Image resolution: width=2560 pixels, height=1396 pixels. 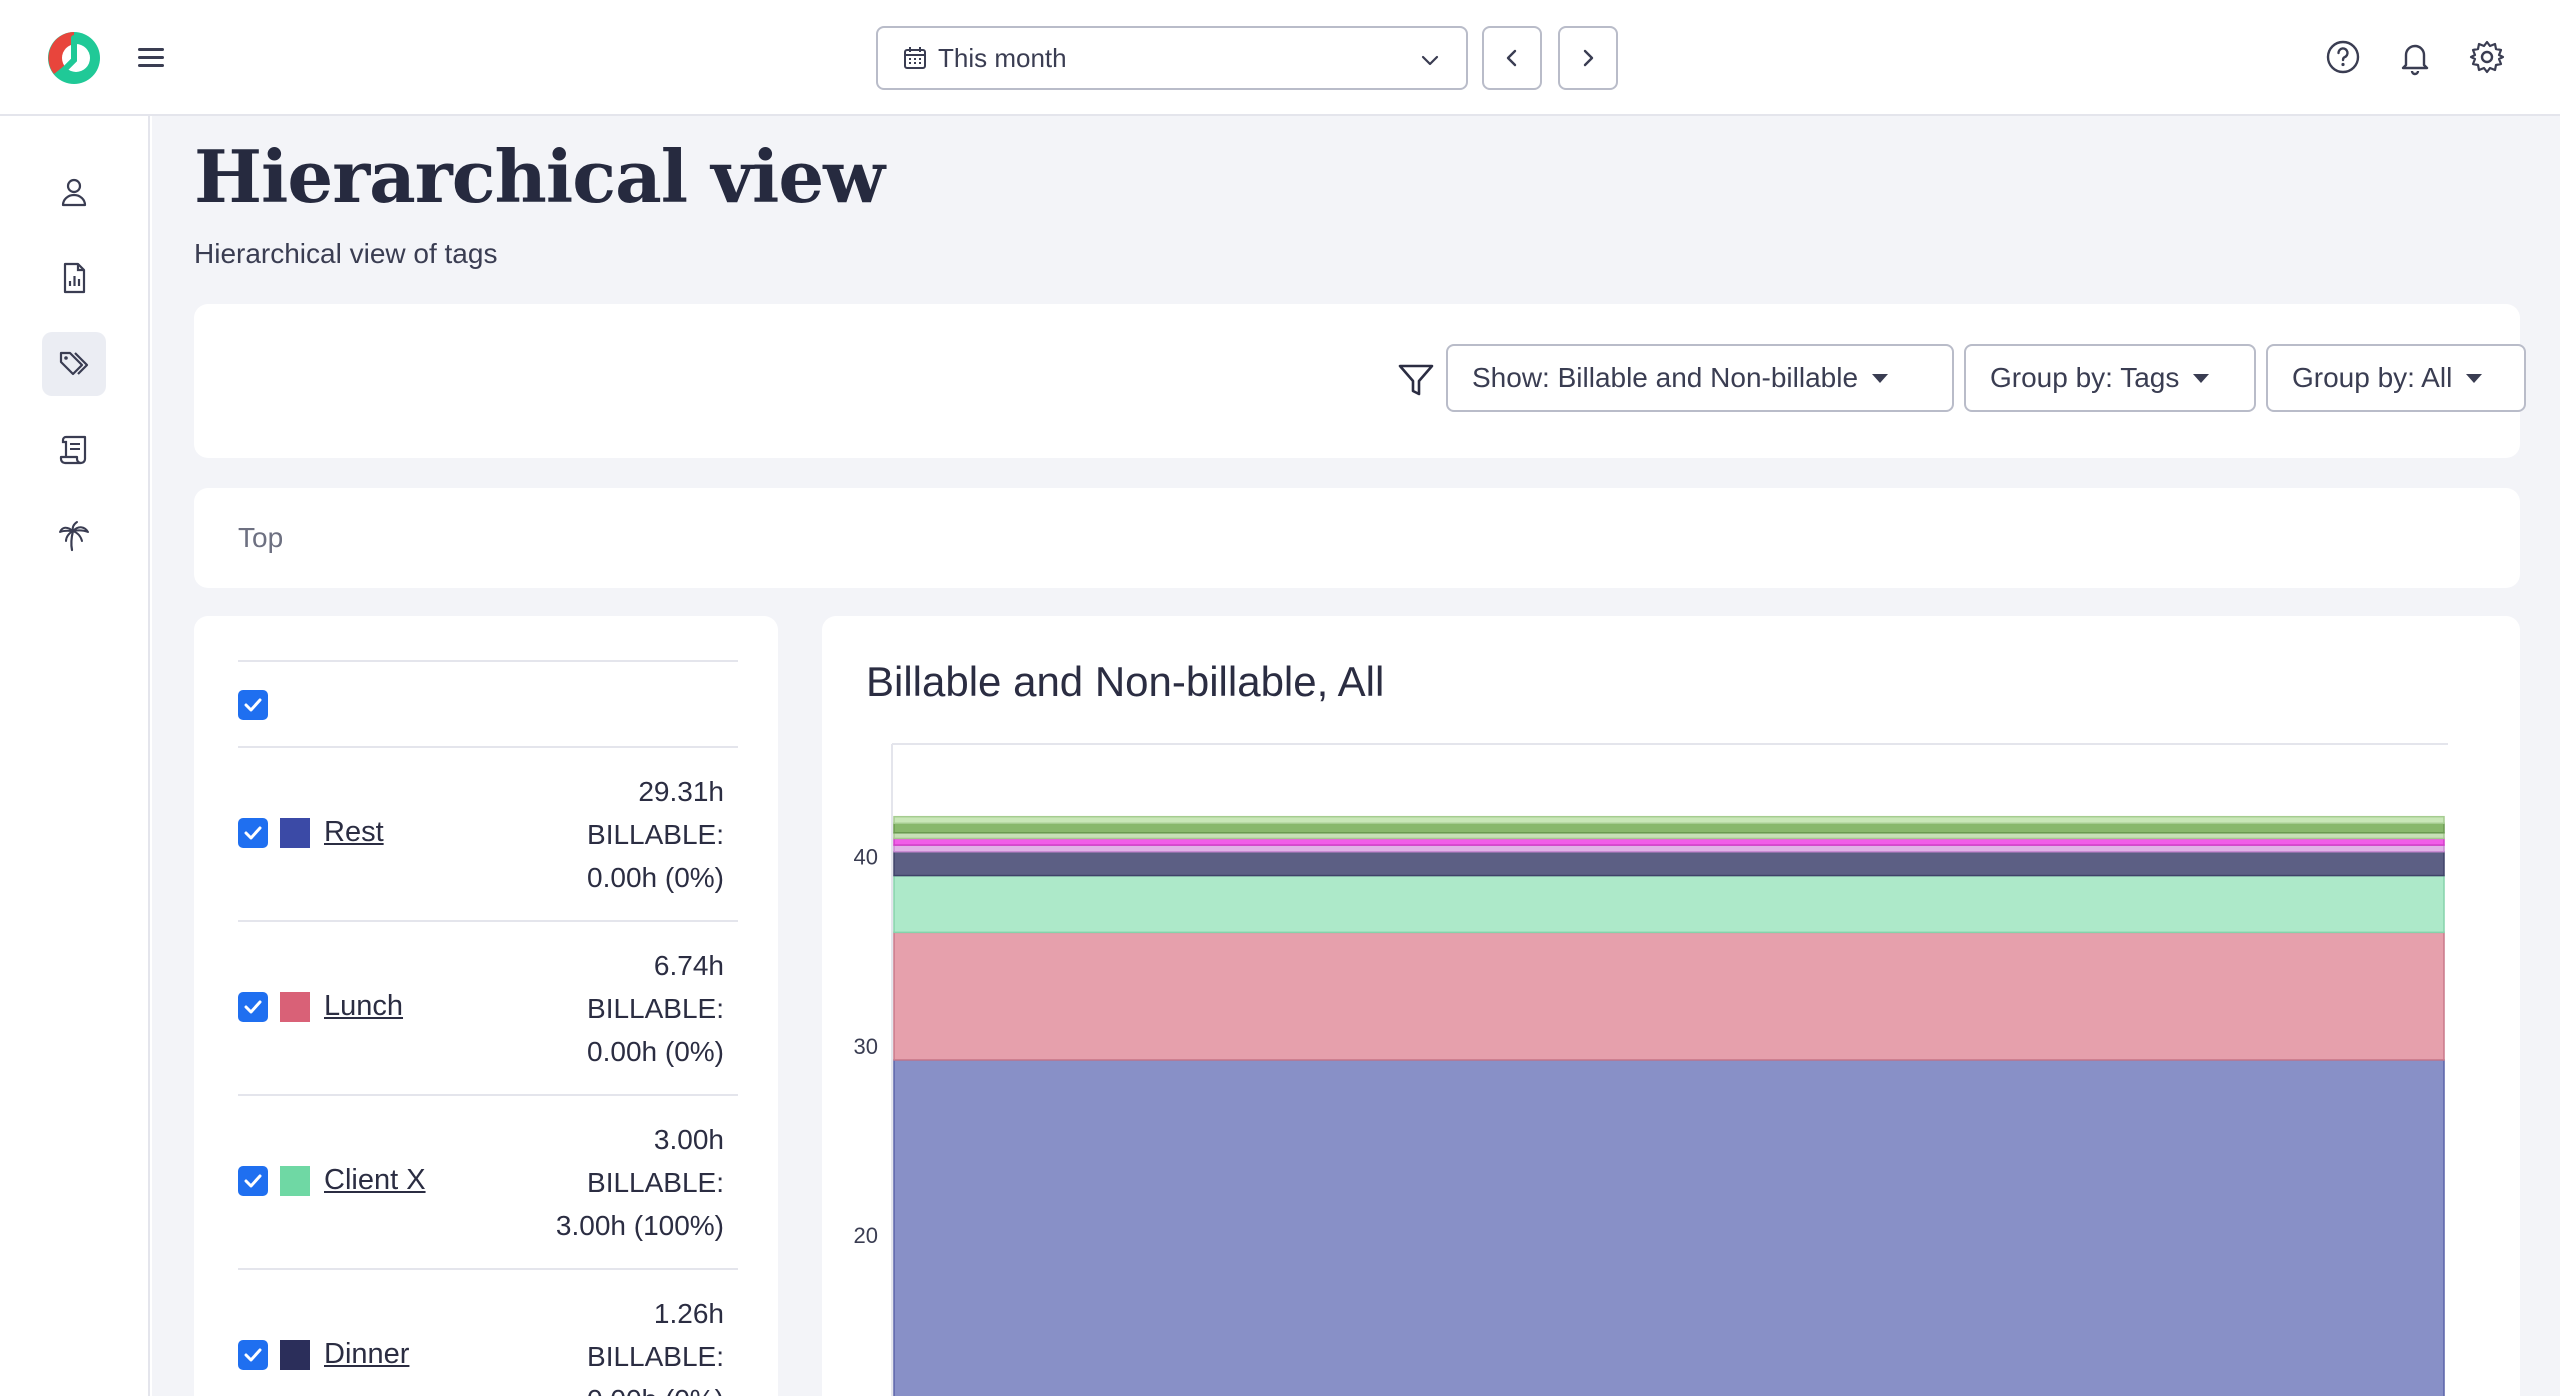 I want to click on sidebar-item-vacation, so click(x=74, y=536).